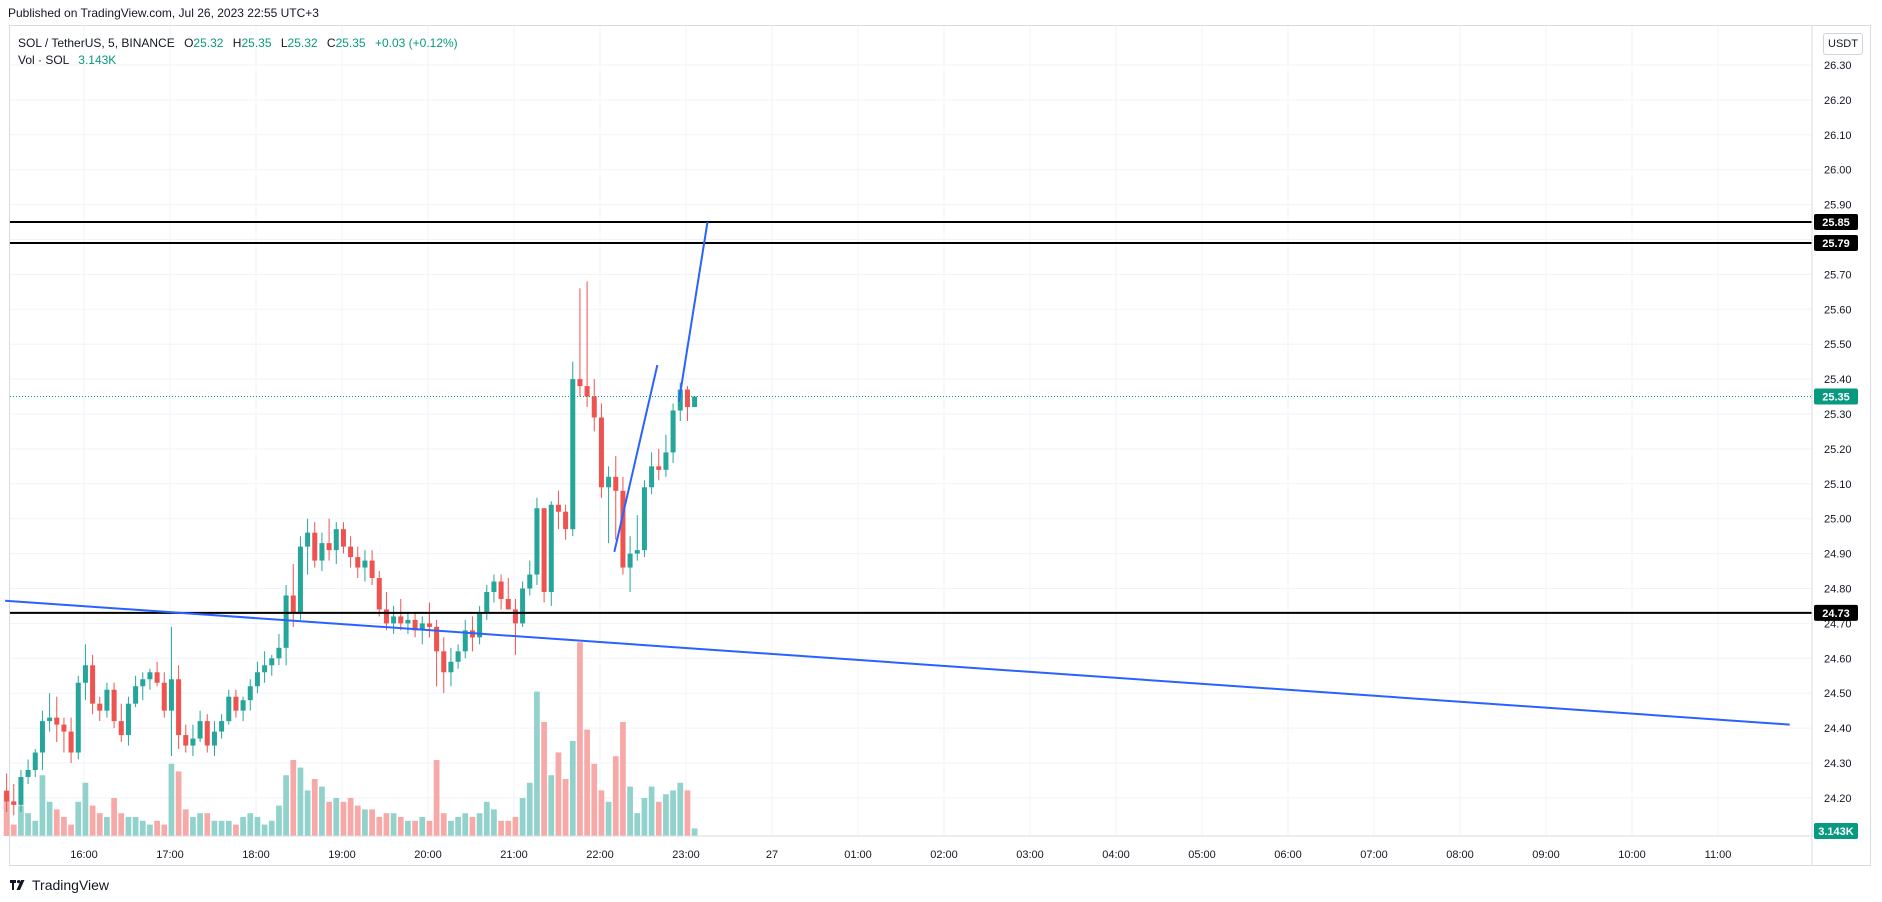  I want to click on last-price-label: 25.35, so click(1836, 398).